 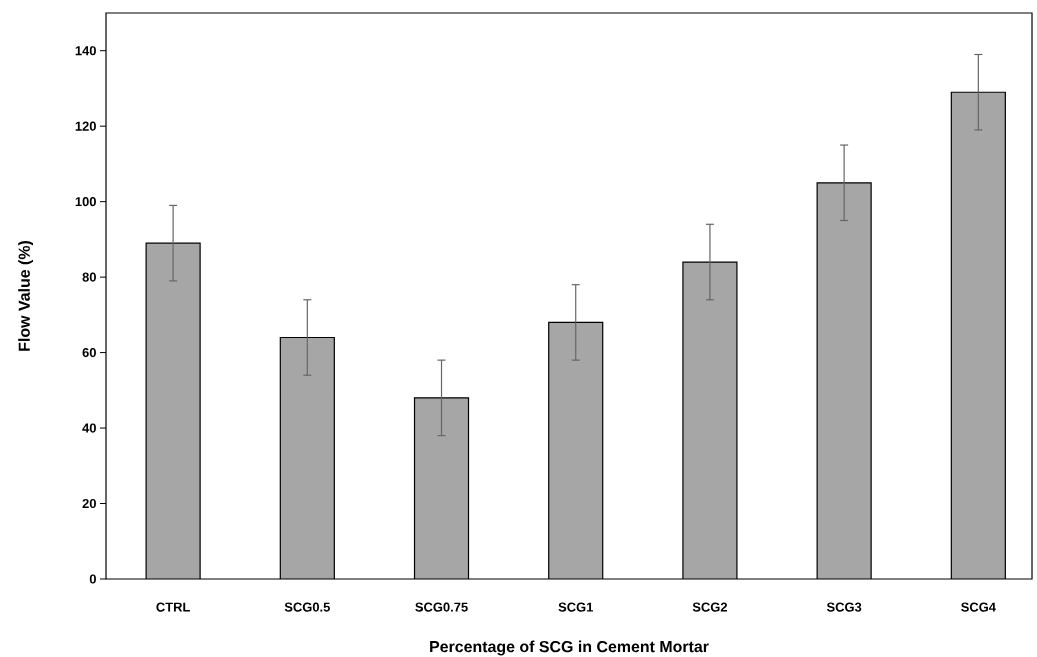 I want to click on x-tick-label: SCG0.75, so click(x=441, y=607).